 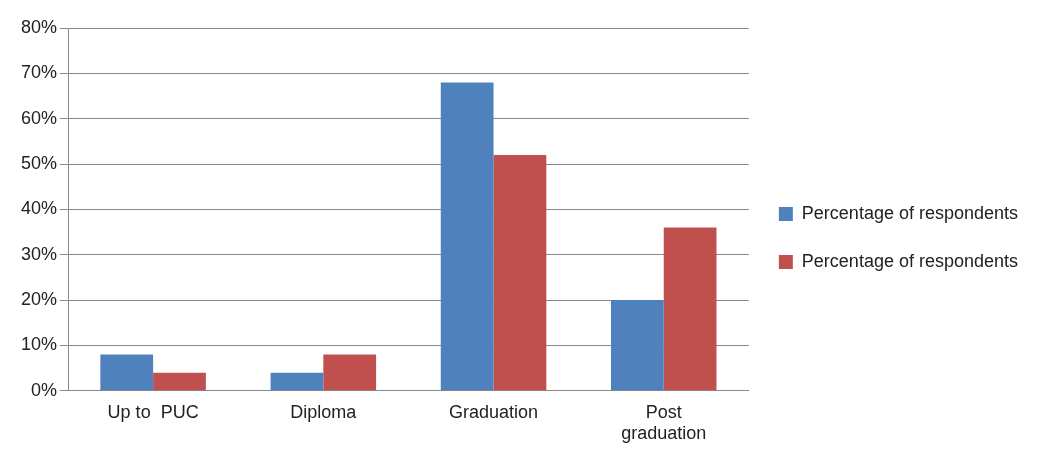 What do you see at coordinates (39, 344) in the screenshot?
I see `y-tick-label: 10%` at bounding box center [39, 344].